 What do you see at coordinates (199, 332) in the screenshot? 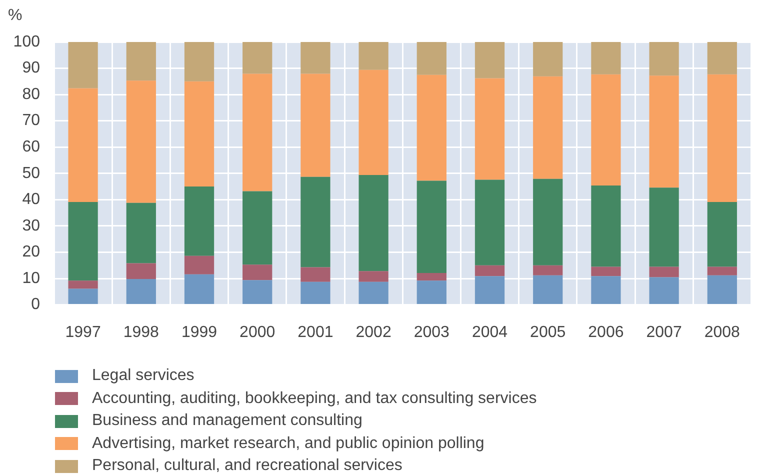
I see `x-tick-label: 1999` at bounding box center [199, 332].